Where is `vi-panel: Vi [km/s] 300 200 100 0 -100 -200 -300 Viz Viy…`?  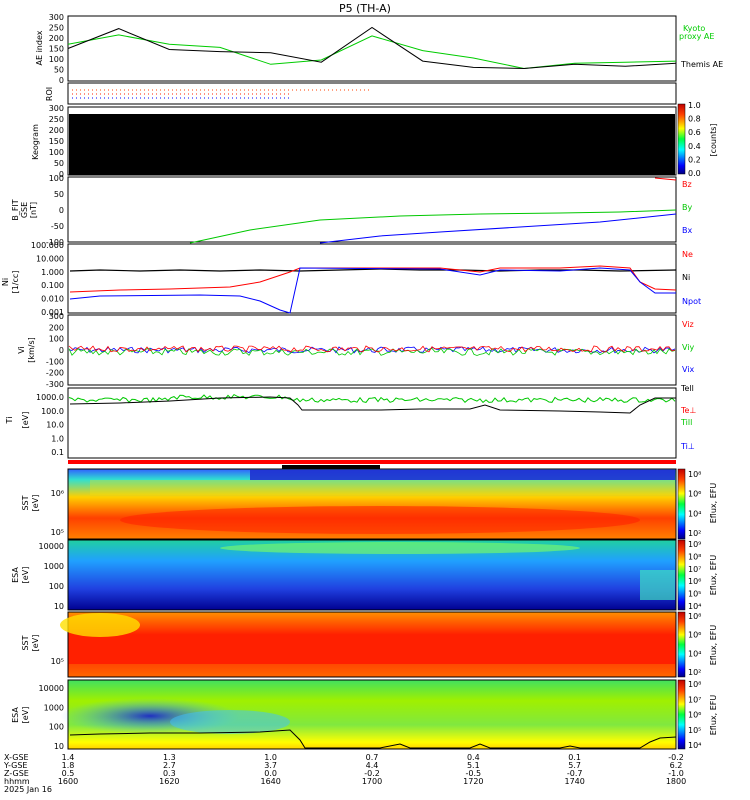 vi-panel: Vi [km/s] 300 200 100 0 -100 -200 -300 Viz Viy… is located at coordinates (356, 350).